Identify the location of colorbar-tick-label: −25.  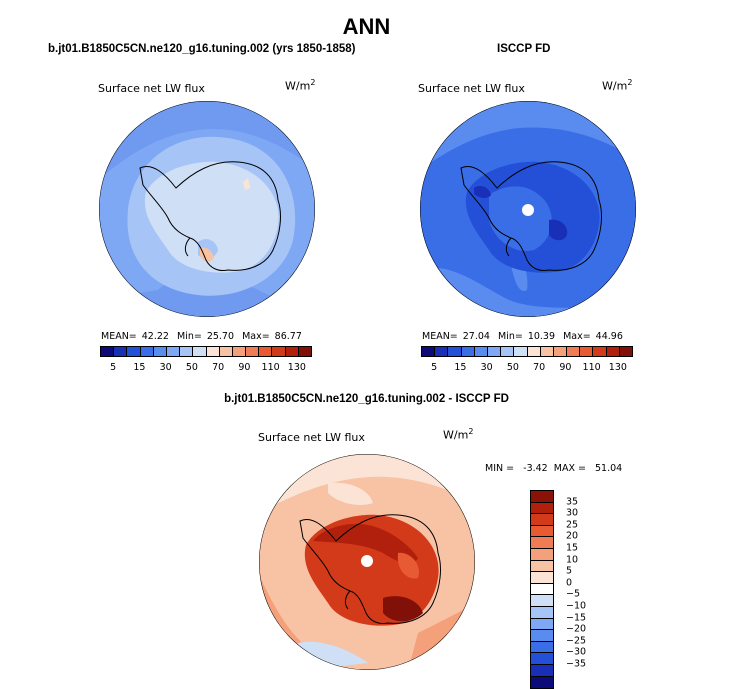
(576, 641).